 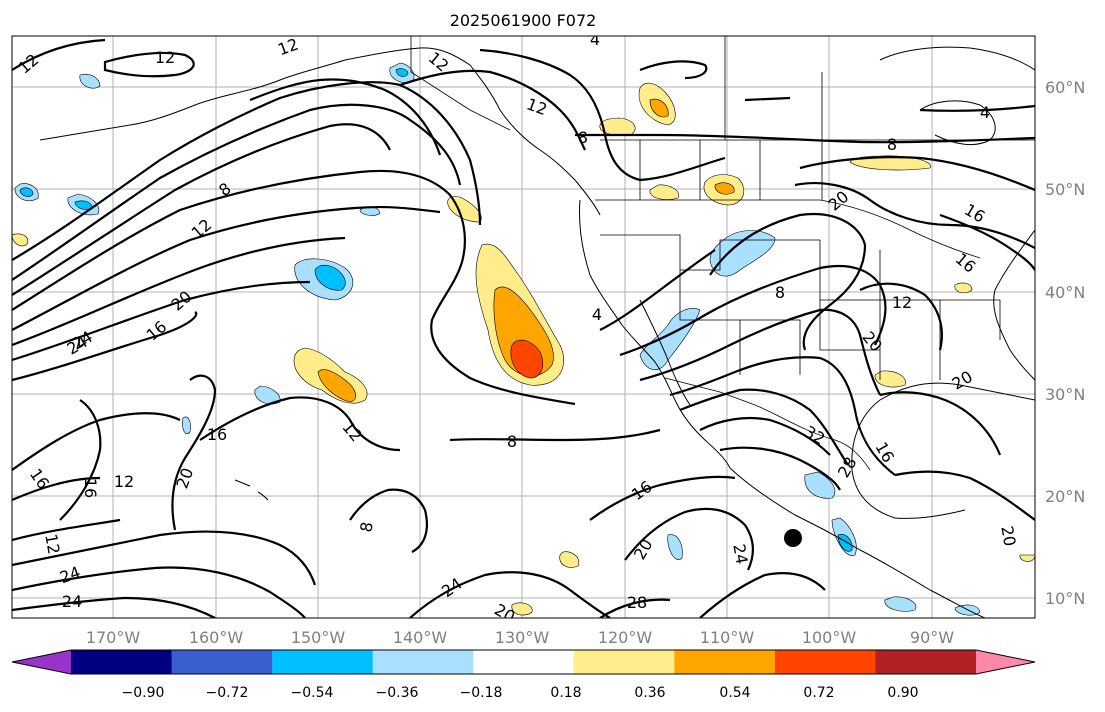 What do you see at coordinates (216, 637) in the screenshot?
I see `lon-tick-label: 160°W` at bounding box center [216, 637].